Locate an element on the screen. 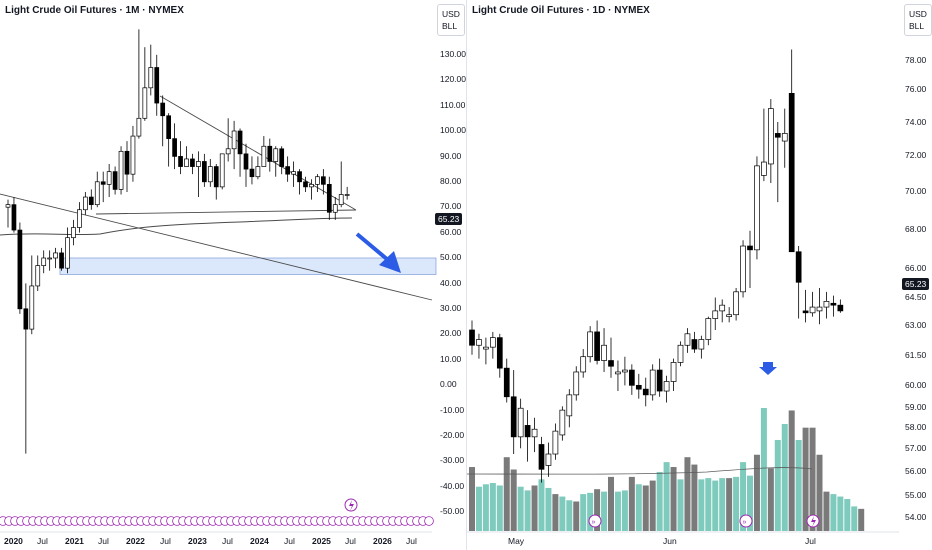 Image resolution: width=932 pixels, height=550 pixels. unit-label: BLL is located at coordinates (917, 26).